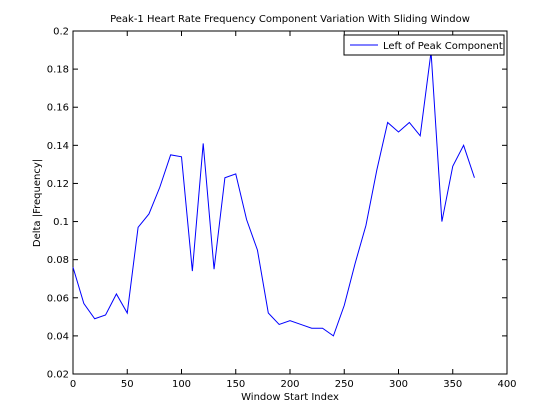 This screenshot has height=420, width=560. I want to click on y-tick-label: 0.14, so click(58, 146).